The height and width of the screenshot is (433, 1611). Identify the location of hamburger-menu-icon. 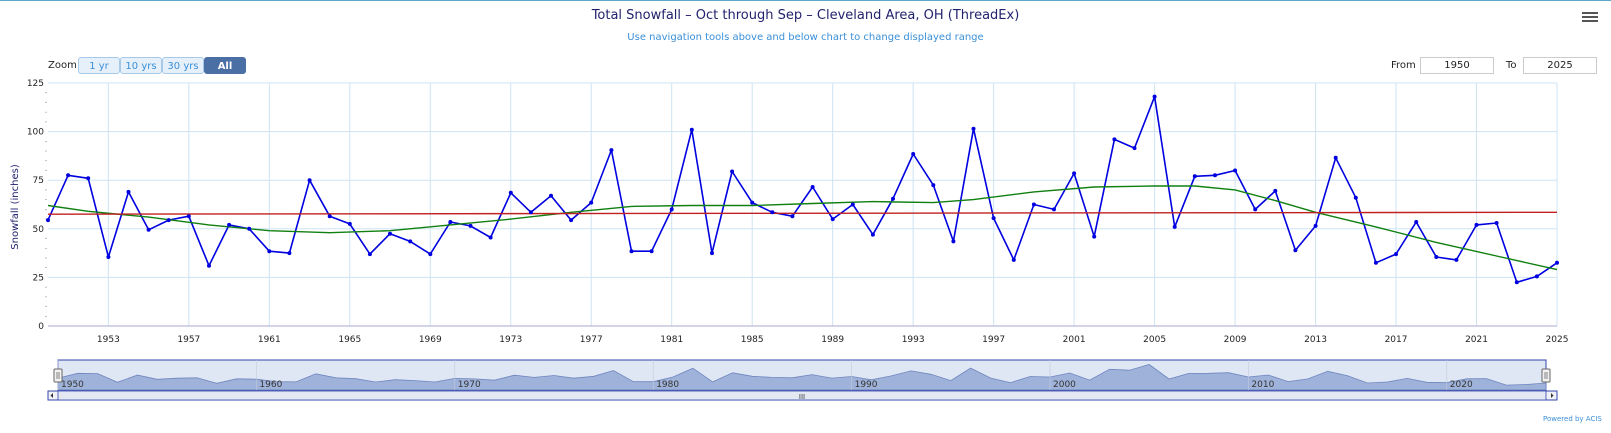
(1590, 18).